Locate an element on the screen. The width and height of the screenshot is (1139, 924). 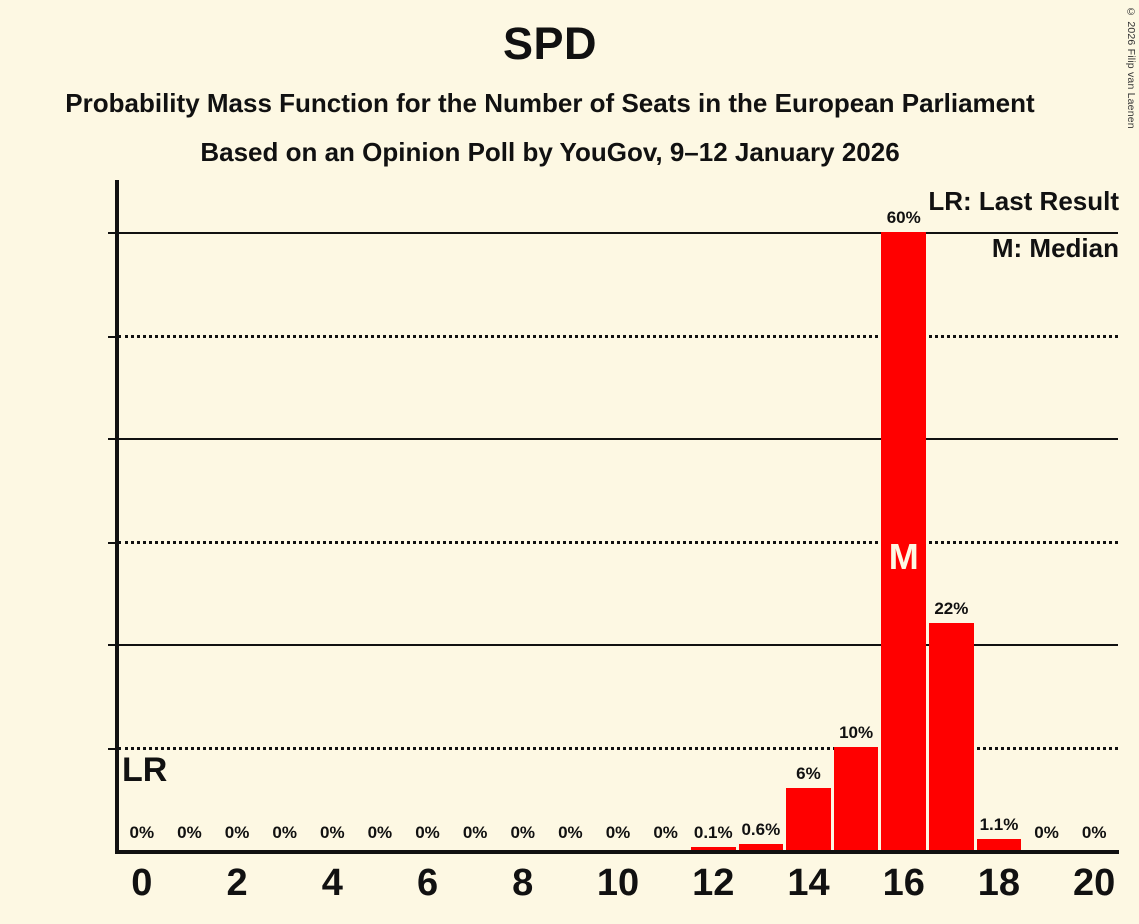
last-result-marker: LR is located at coordinates (145, 769).